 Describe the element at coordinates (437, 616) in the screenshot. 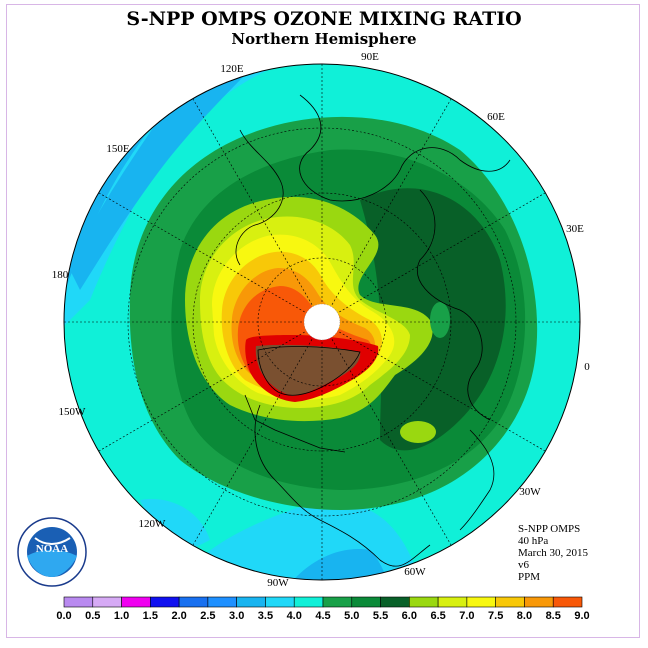

I see `colorbar-tick-label: 6.5` at that location.